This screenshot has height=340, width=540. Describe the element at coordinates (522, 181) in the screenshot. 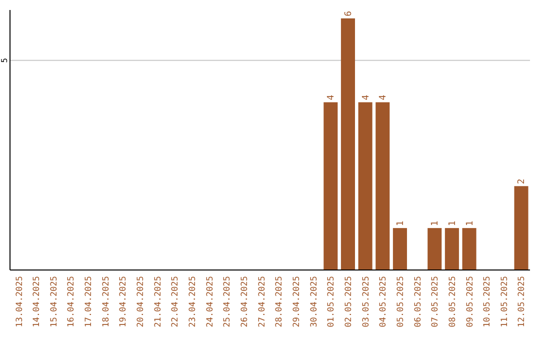

I see `data-label: 2` at that location.